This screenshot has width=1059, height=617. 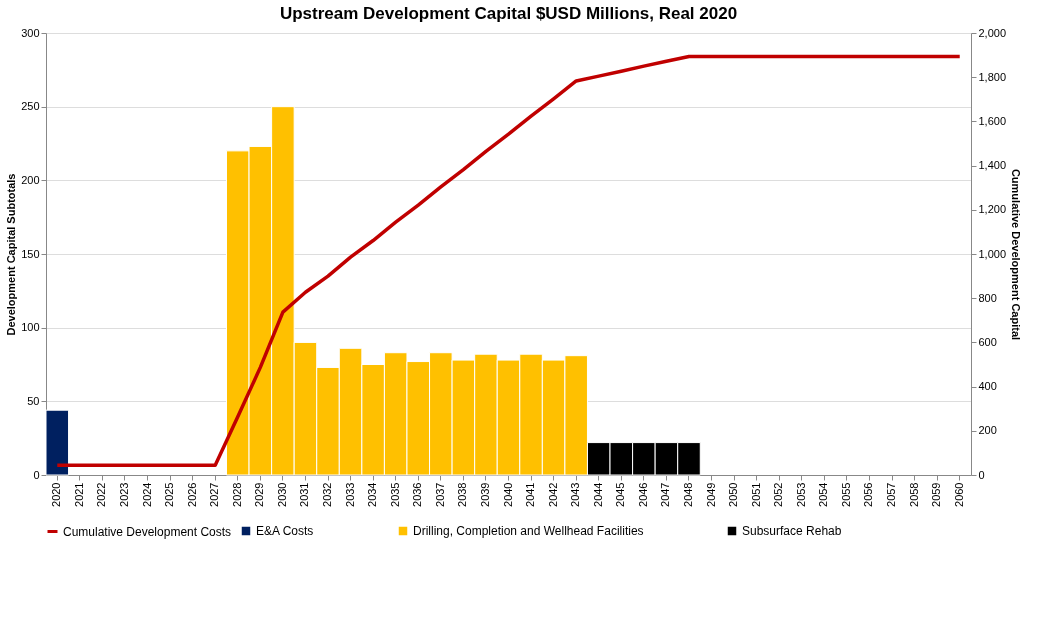 What do you see at coordinates (733, 494) in the screenshot?
I see `x-tick-label: 2050` at bounding box center [733, 494].